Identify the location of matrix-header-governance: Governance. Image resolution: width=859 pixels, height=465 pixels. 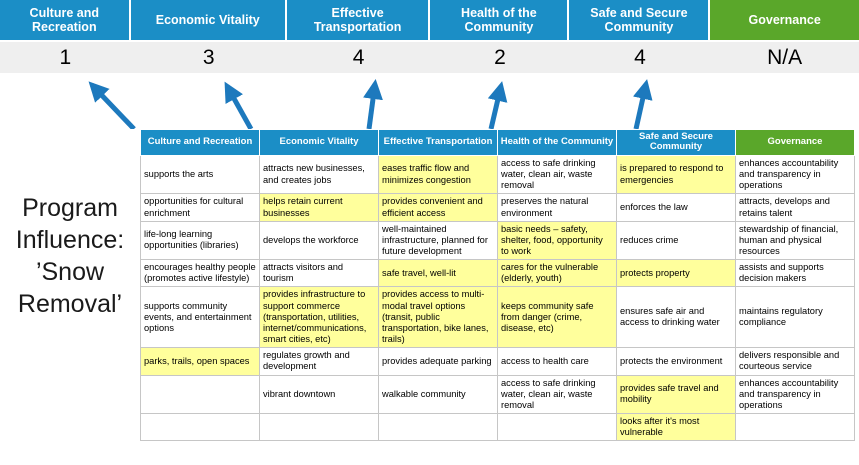
(795, 142).